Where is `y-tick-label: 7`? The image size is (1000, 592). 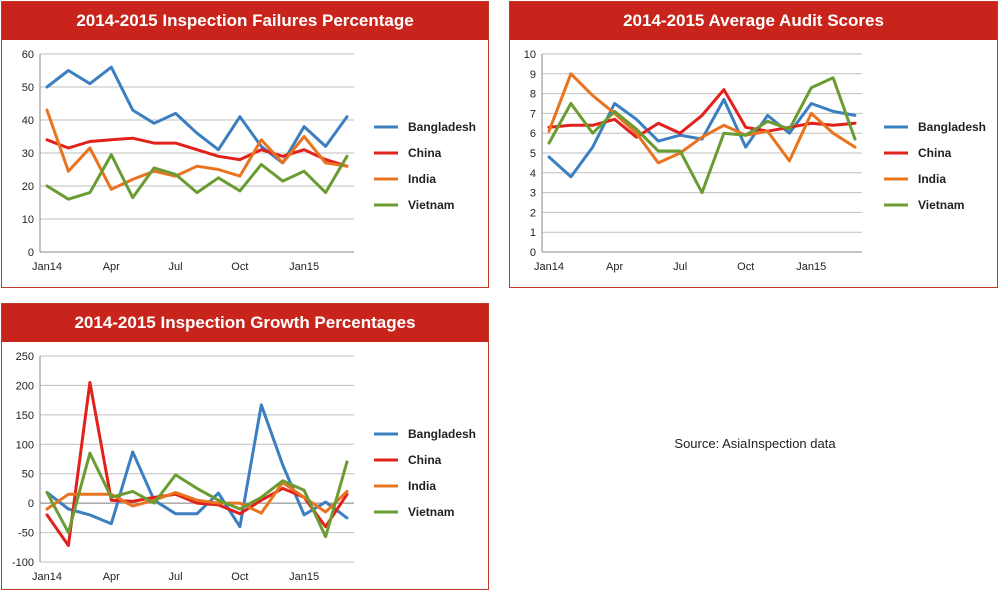 y-tick-label: 7 is located at coordinates (533, 114).